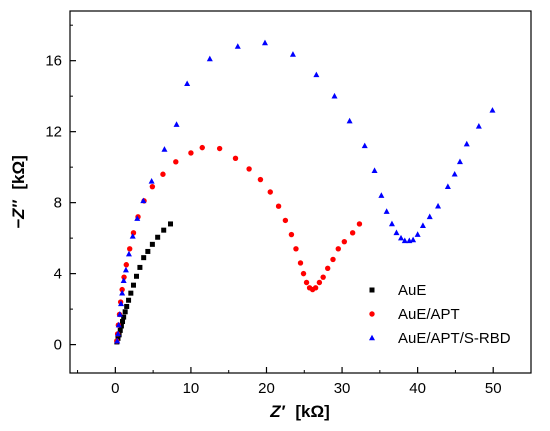 The image size is (550, 431). What do you see at coordinates (115, 388) in the screenshot?
I see `x-tick-label: 0` at bounding box center [115, 388].